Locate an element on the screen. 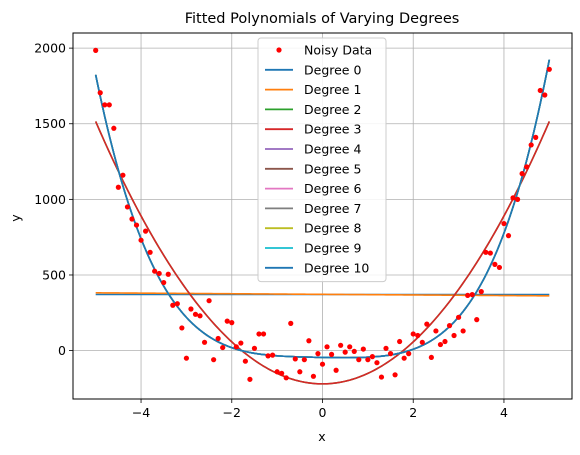 This screenshot has width=580, height=455. legend-label: Degree 2 is located at coordinates (332, 109).